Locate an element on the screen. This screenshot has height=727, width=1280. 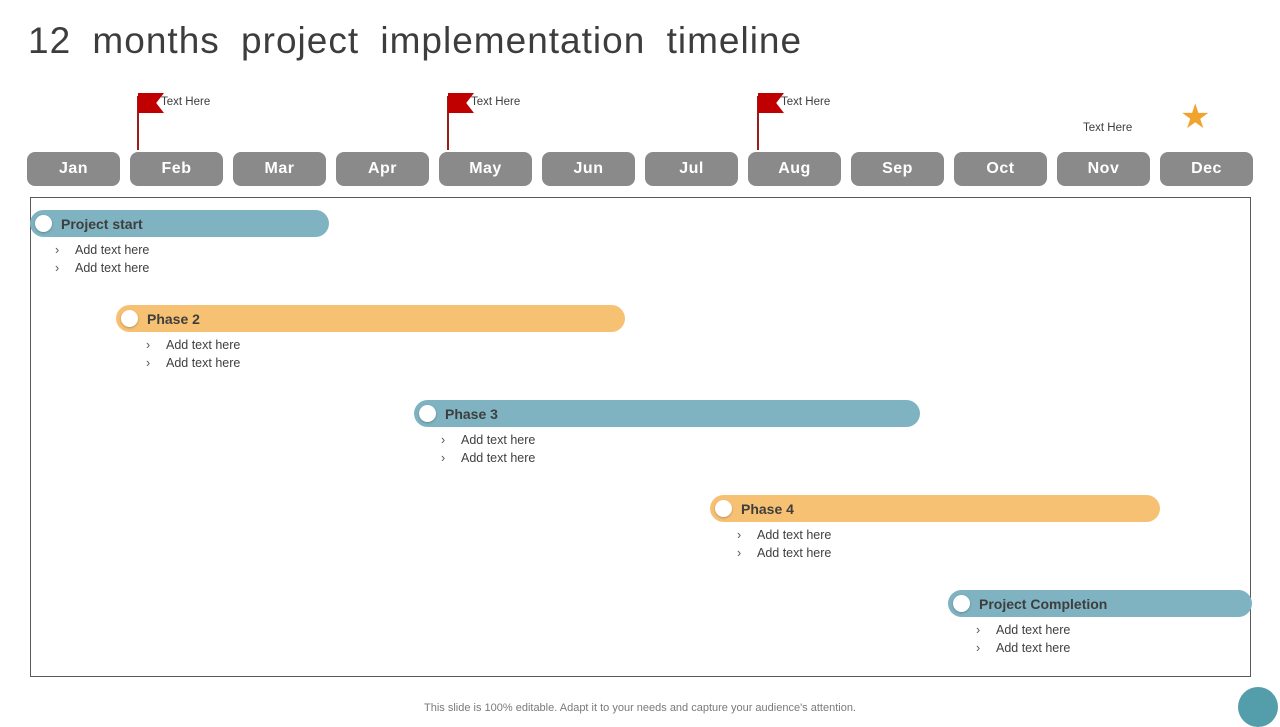
month-dec: Dec is located at coordinates (1206, 169).